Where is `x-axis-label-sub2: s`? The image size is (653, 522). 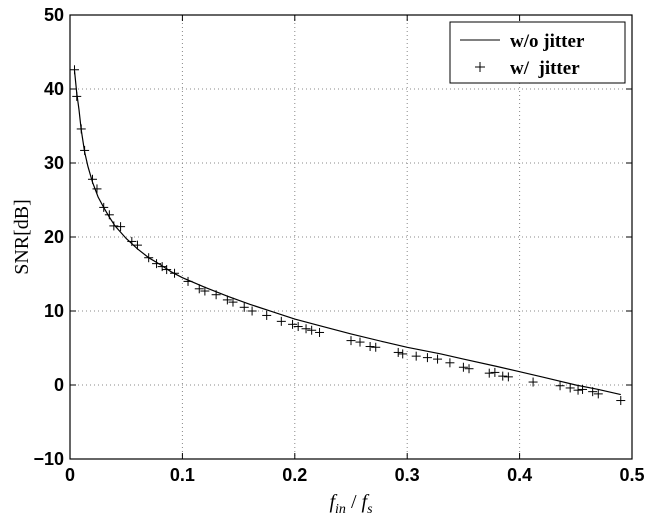
x-axis-label-sub2: s is located at coordinates (370, 509).